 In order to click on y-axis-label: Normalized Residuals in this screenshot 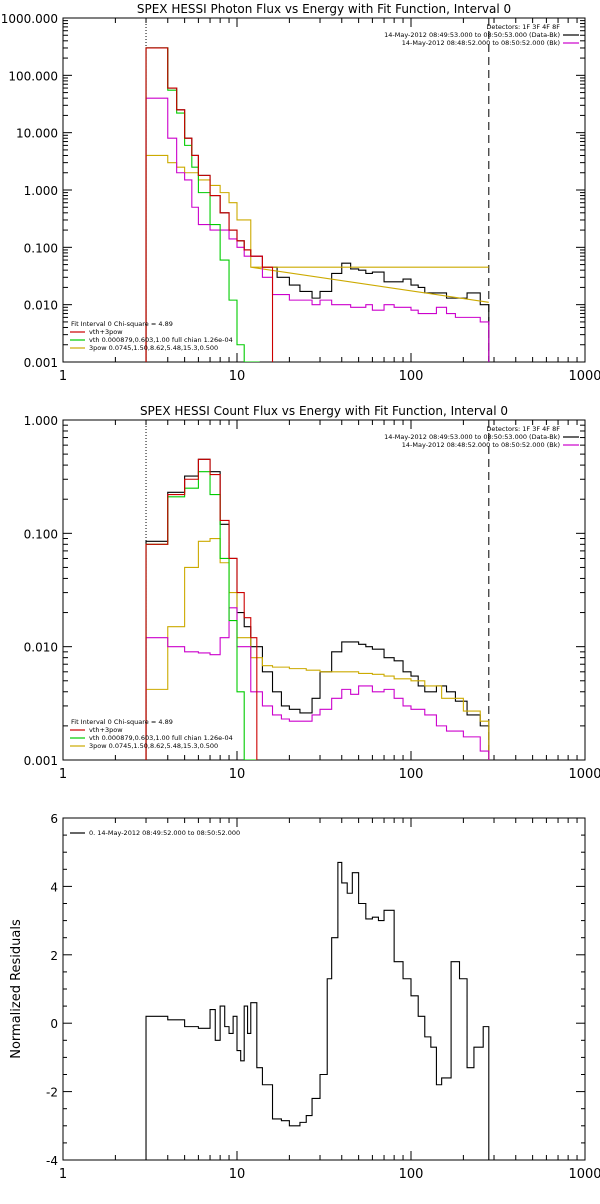, I will do `click(16, 989)`.